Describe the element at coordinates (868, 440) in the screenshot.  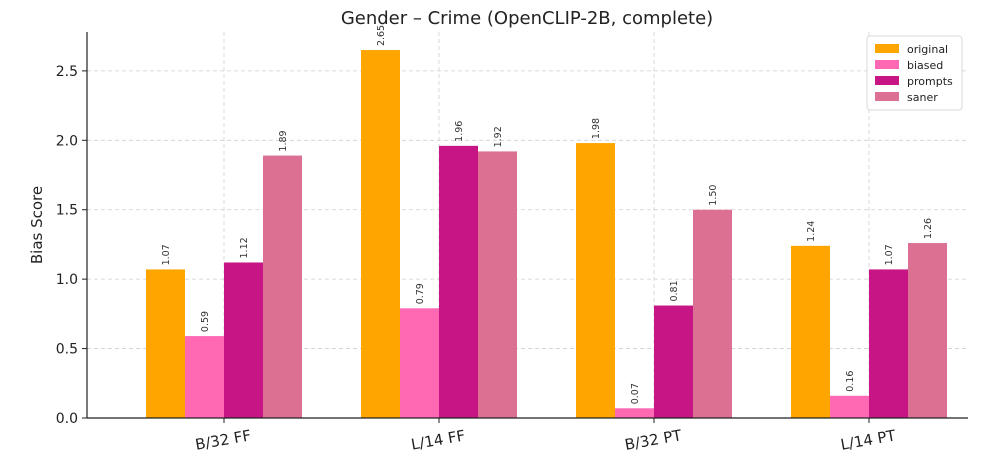
I see `x-tick-label: L/14 PT` at that location.